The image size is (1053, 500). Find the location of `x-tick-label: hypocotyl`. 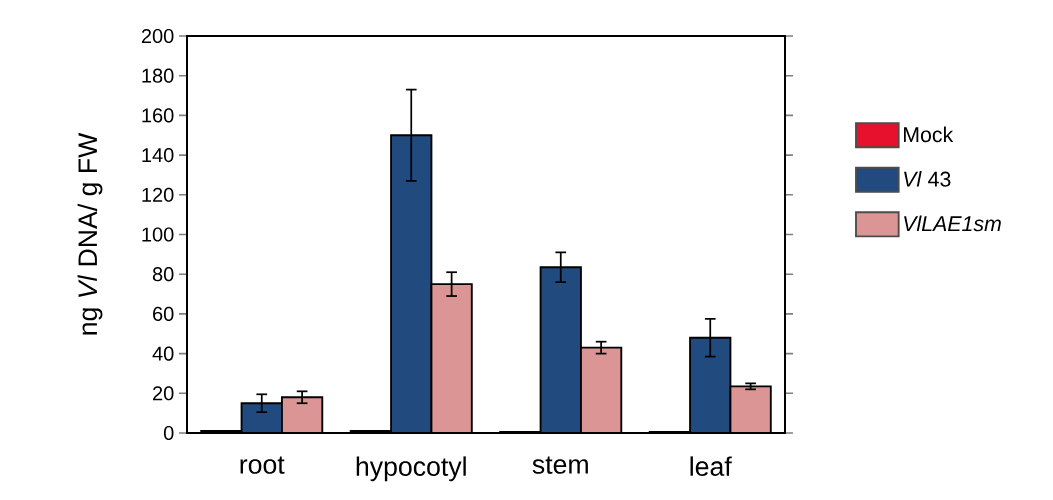

x-tick-label: hypocotyl is located at coordinates (411, 469).